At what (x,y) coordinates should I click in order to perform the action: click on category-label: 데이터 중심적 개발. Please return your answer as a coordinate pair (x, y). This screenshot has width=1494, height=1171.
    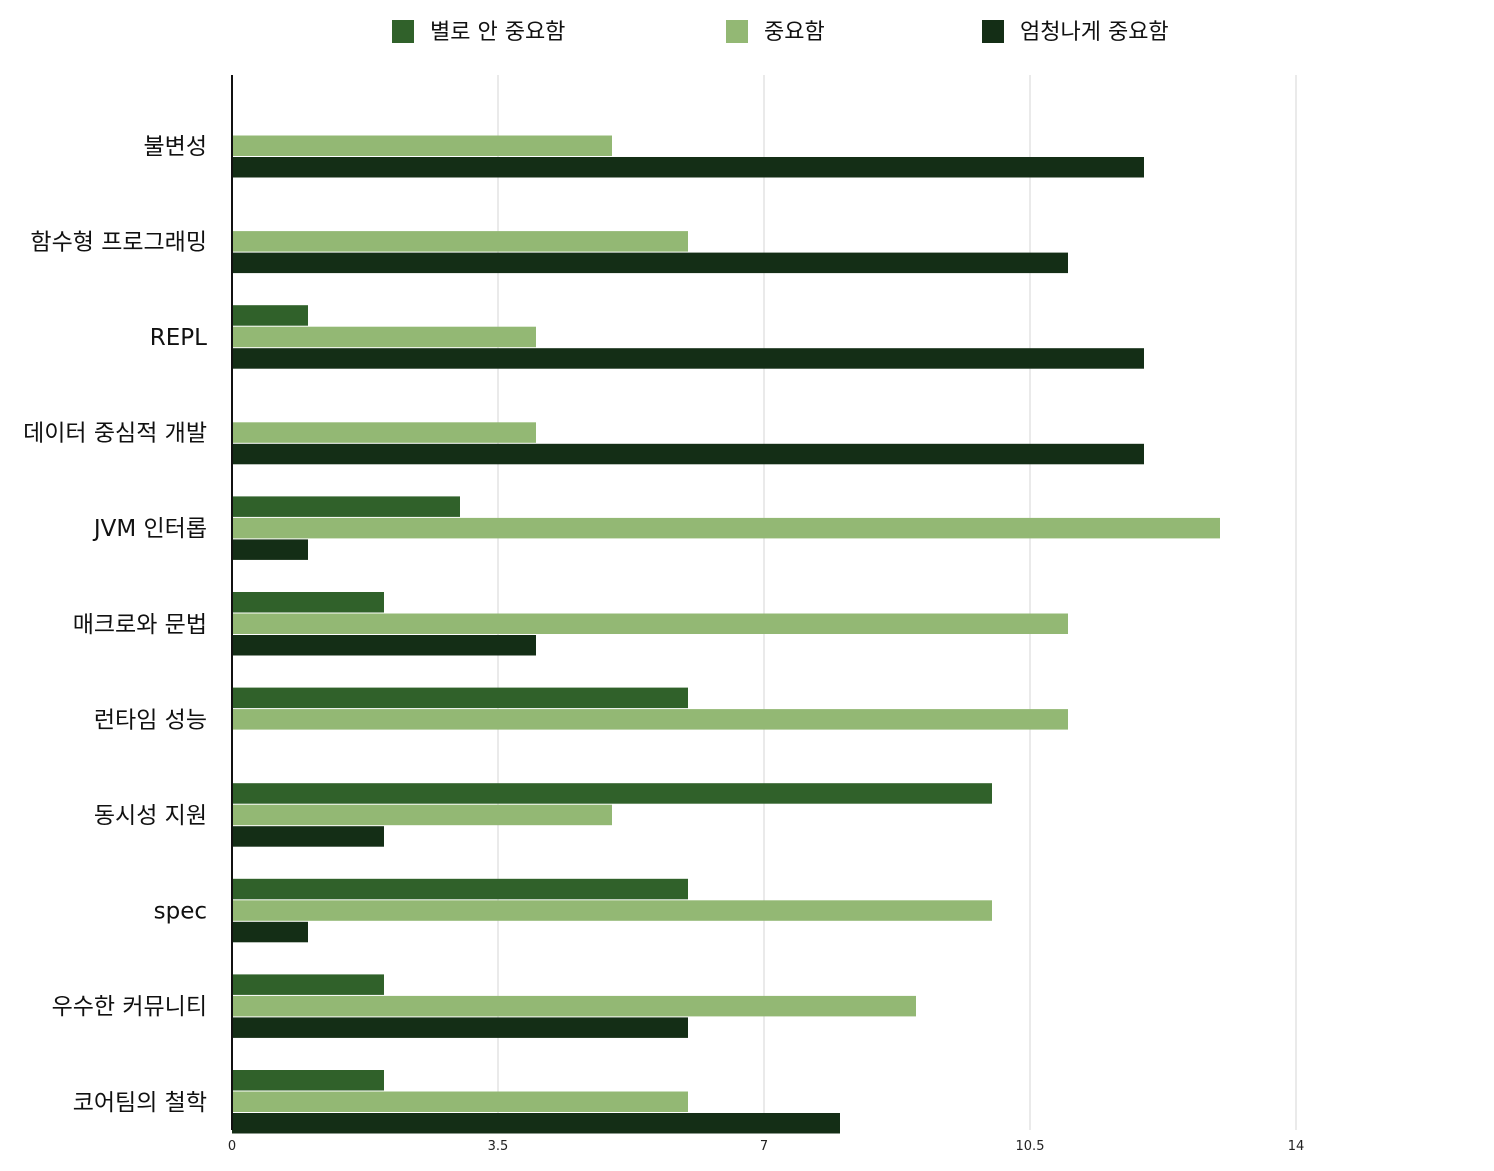
    Looking at the image, I should click on (115, 434).